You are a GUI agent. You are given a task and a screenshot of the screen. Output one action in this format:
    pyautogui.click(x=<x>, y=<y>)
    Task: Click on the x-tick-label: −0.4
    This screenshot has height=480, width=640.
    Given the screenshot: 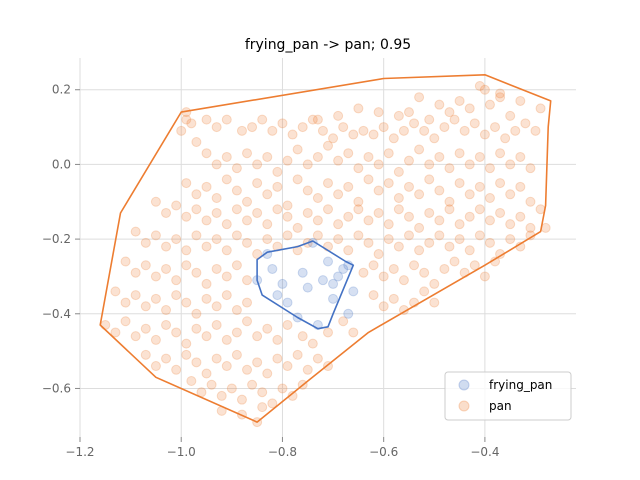 What is the action you would take?
    pyautogui.click(x=484, y=452)
    